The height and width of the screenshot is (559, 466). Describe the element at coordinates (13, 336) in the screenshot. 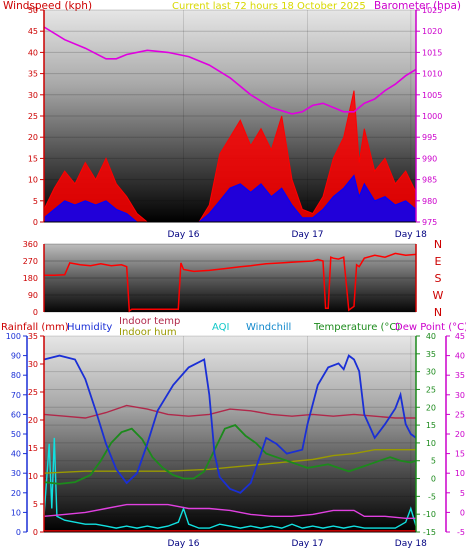

I see `humidity-tick-label: 100` at that location.